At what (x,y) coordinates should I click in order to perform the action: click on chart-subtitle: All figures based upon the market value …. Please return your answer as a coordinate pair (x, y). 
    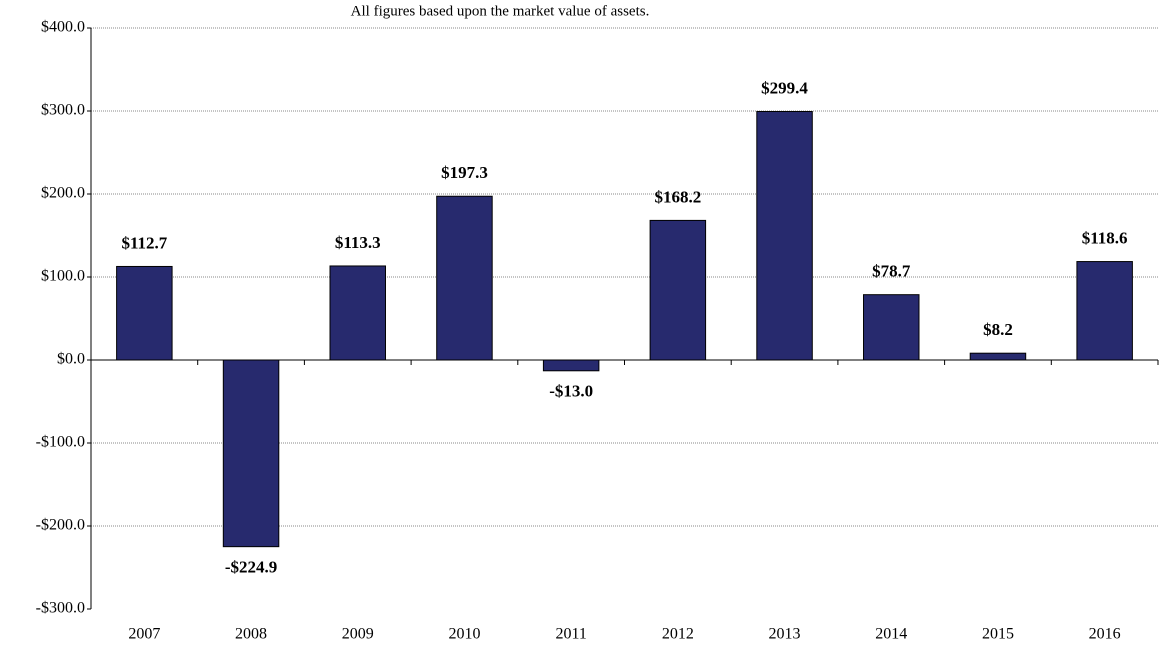
    Looking at the image, I should click on (500, 11).